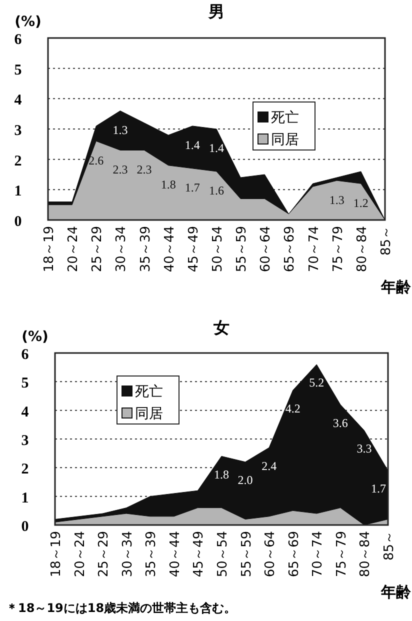  I want to click on data-label: 1.2, so click(360, 203).